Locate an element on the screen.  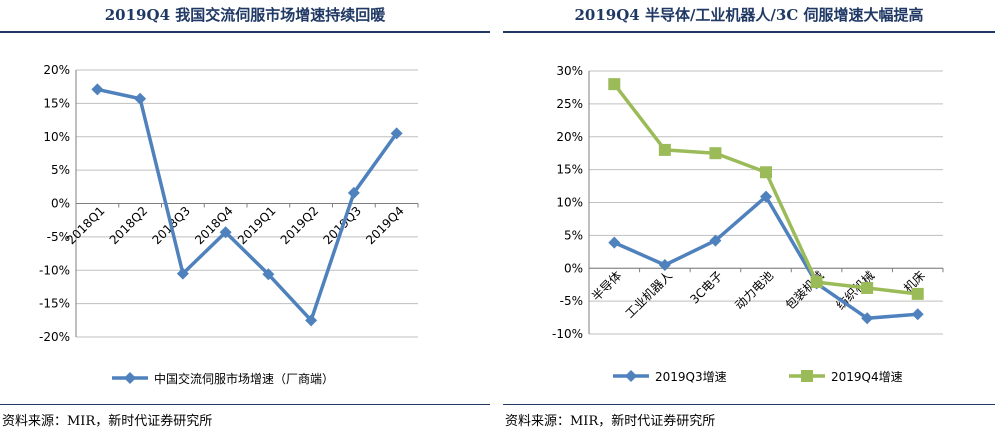
x-category-label: 包装机械 is located at coordinates (804, 290).